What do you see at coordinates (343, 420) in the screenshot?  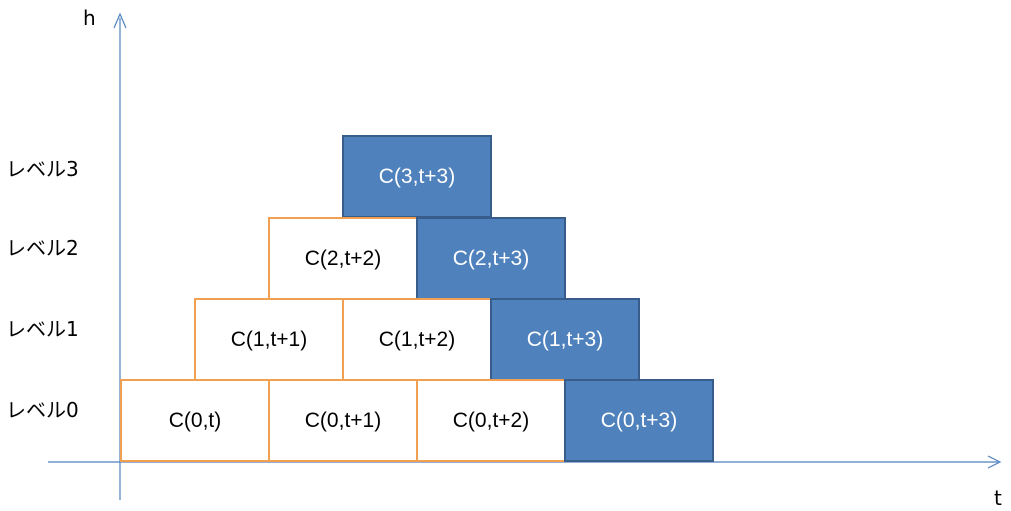 I see `cell-0-1: C(0,t+1)` at bounding box center [343, 420].